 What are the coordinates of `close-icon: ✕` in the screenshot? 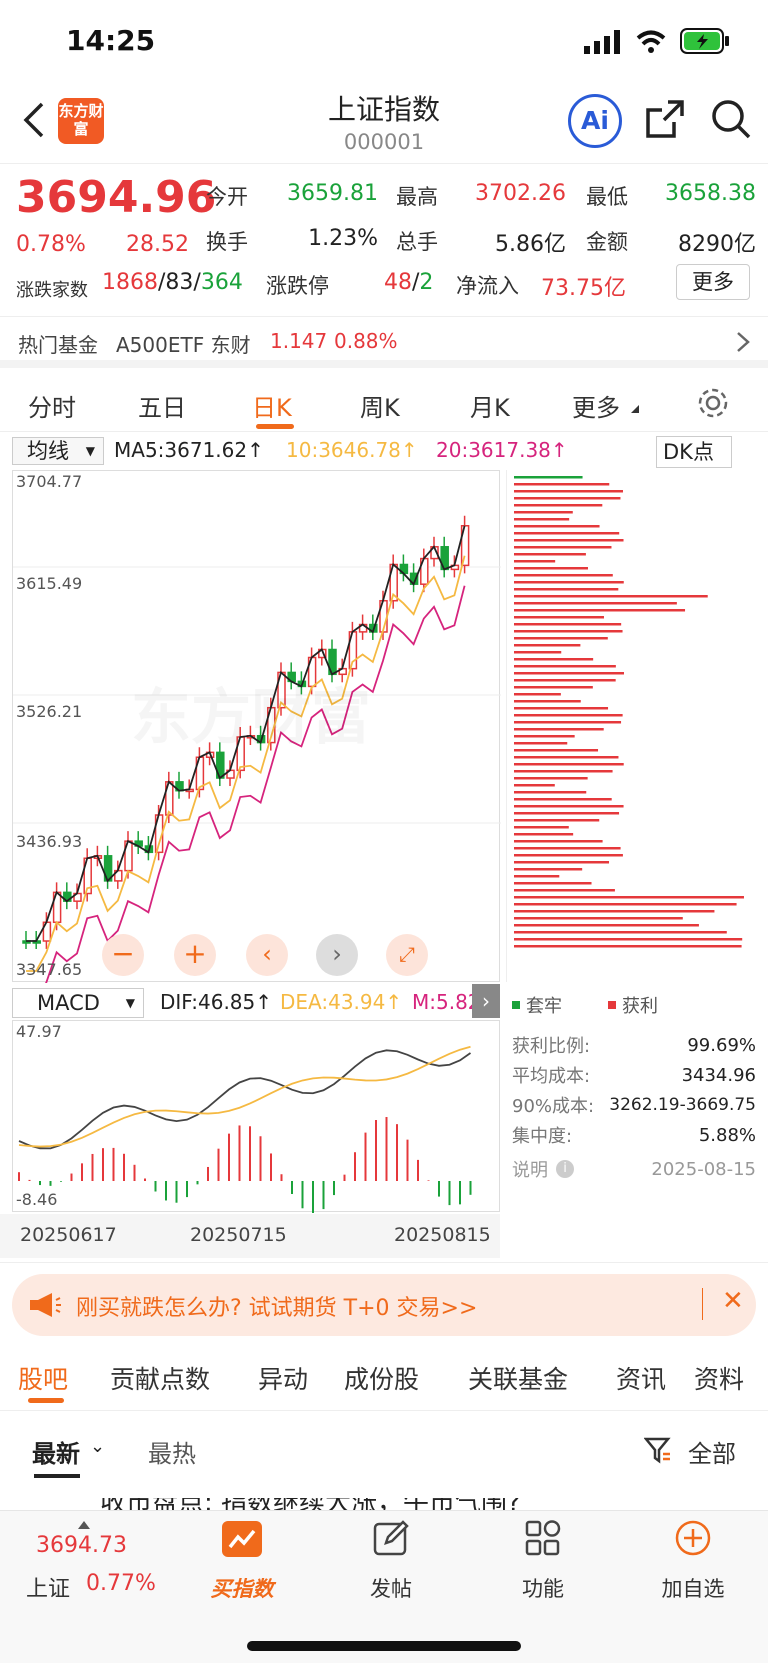 It's located at (733, 1301).